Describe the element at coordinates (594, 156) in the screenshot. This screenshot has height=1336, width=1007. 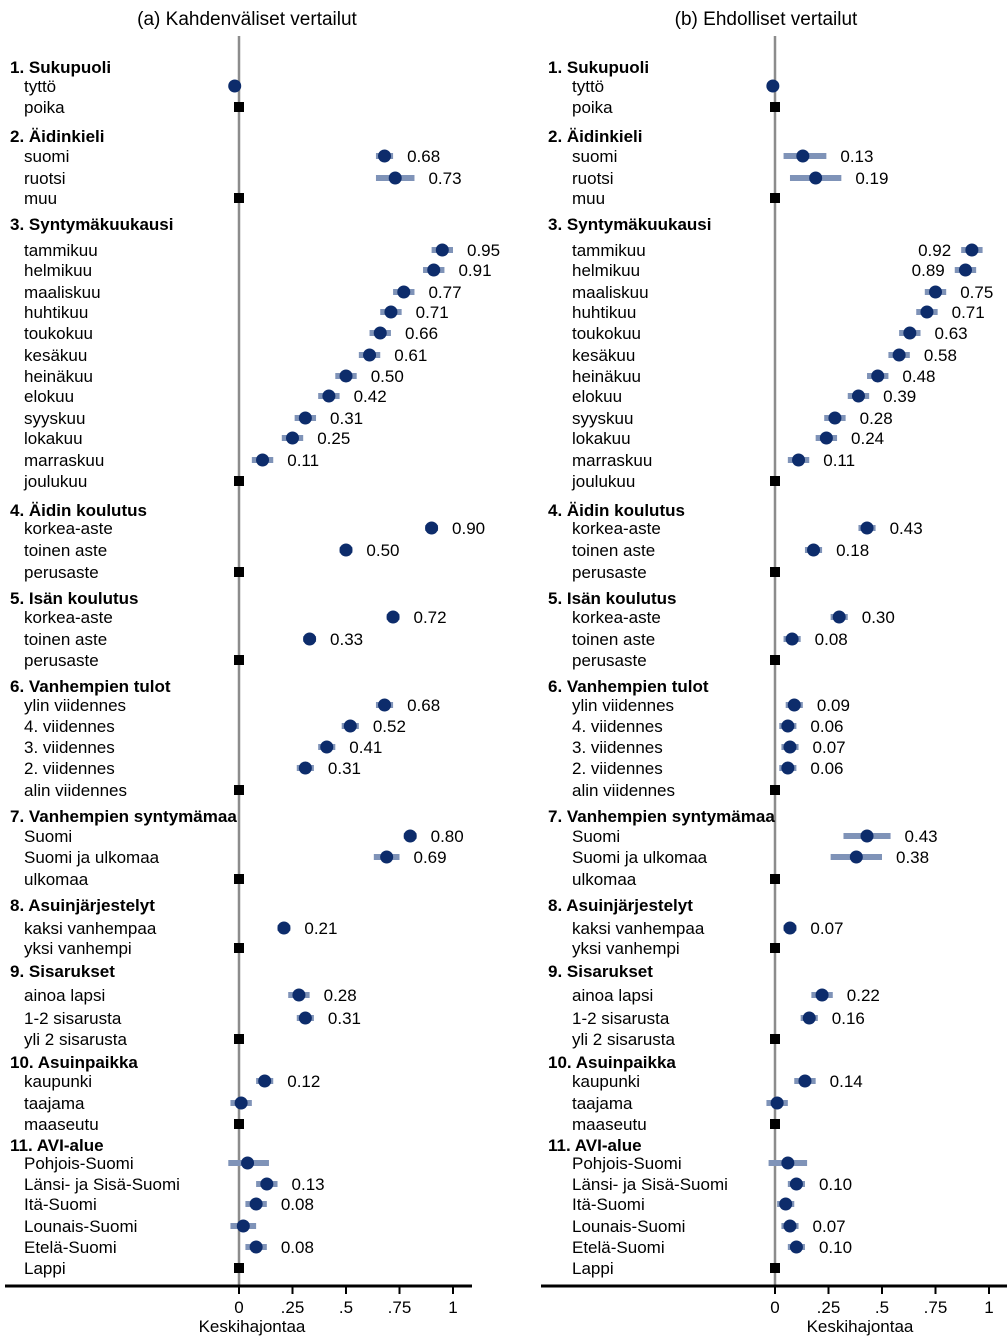
I see `level-label: suomi` at that location.